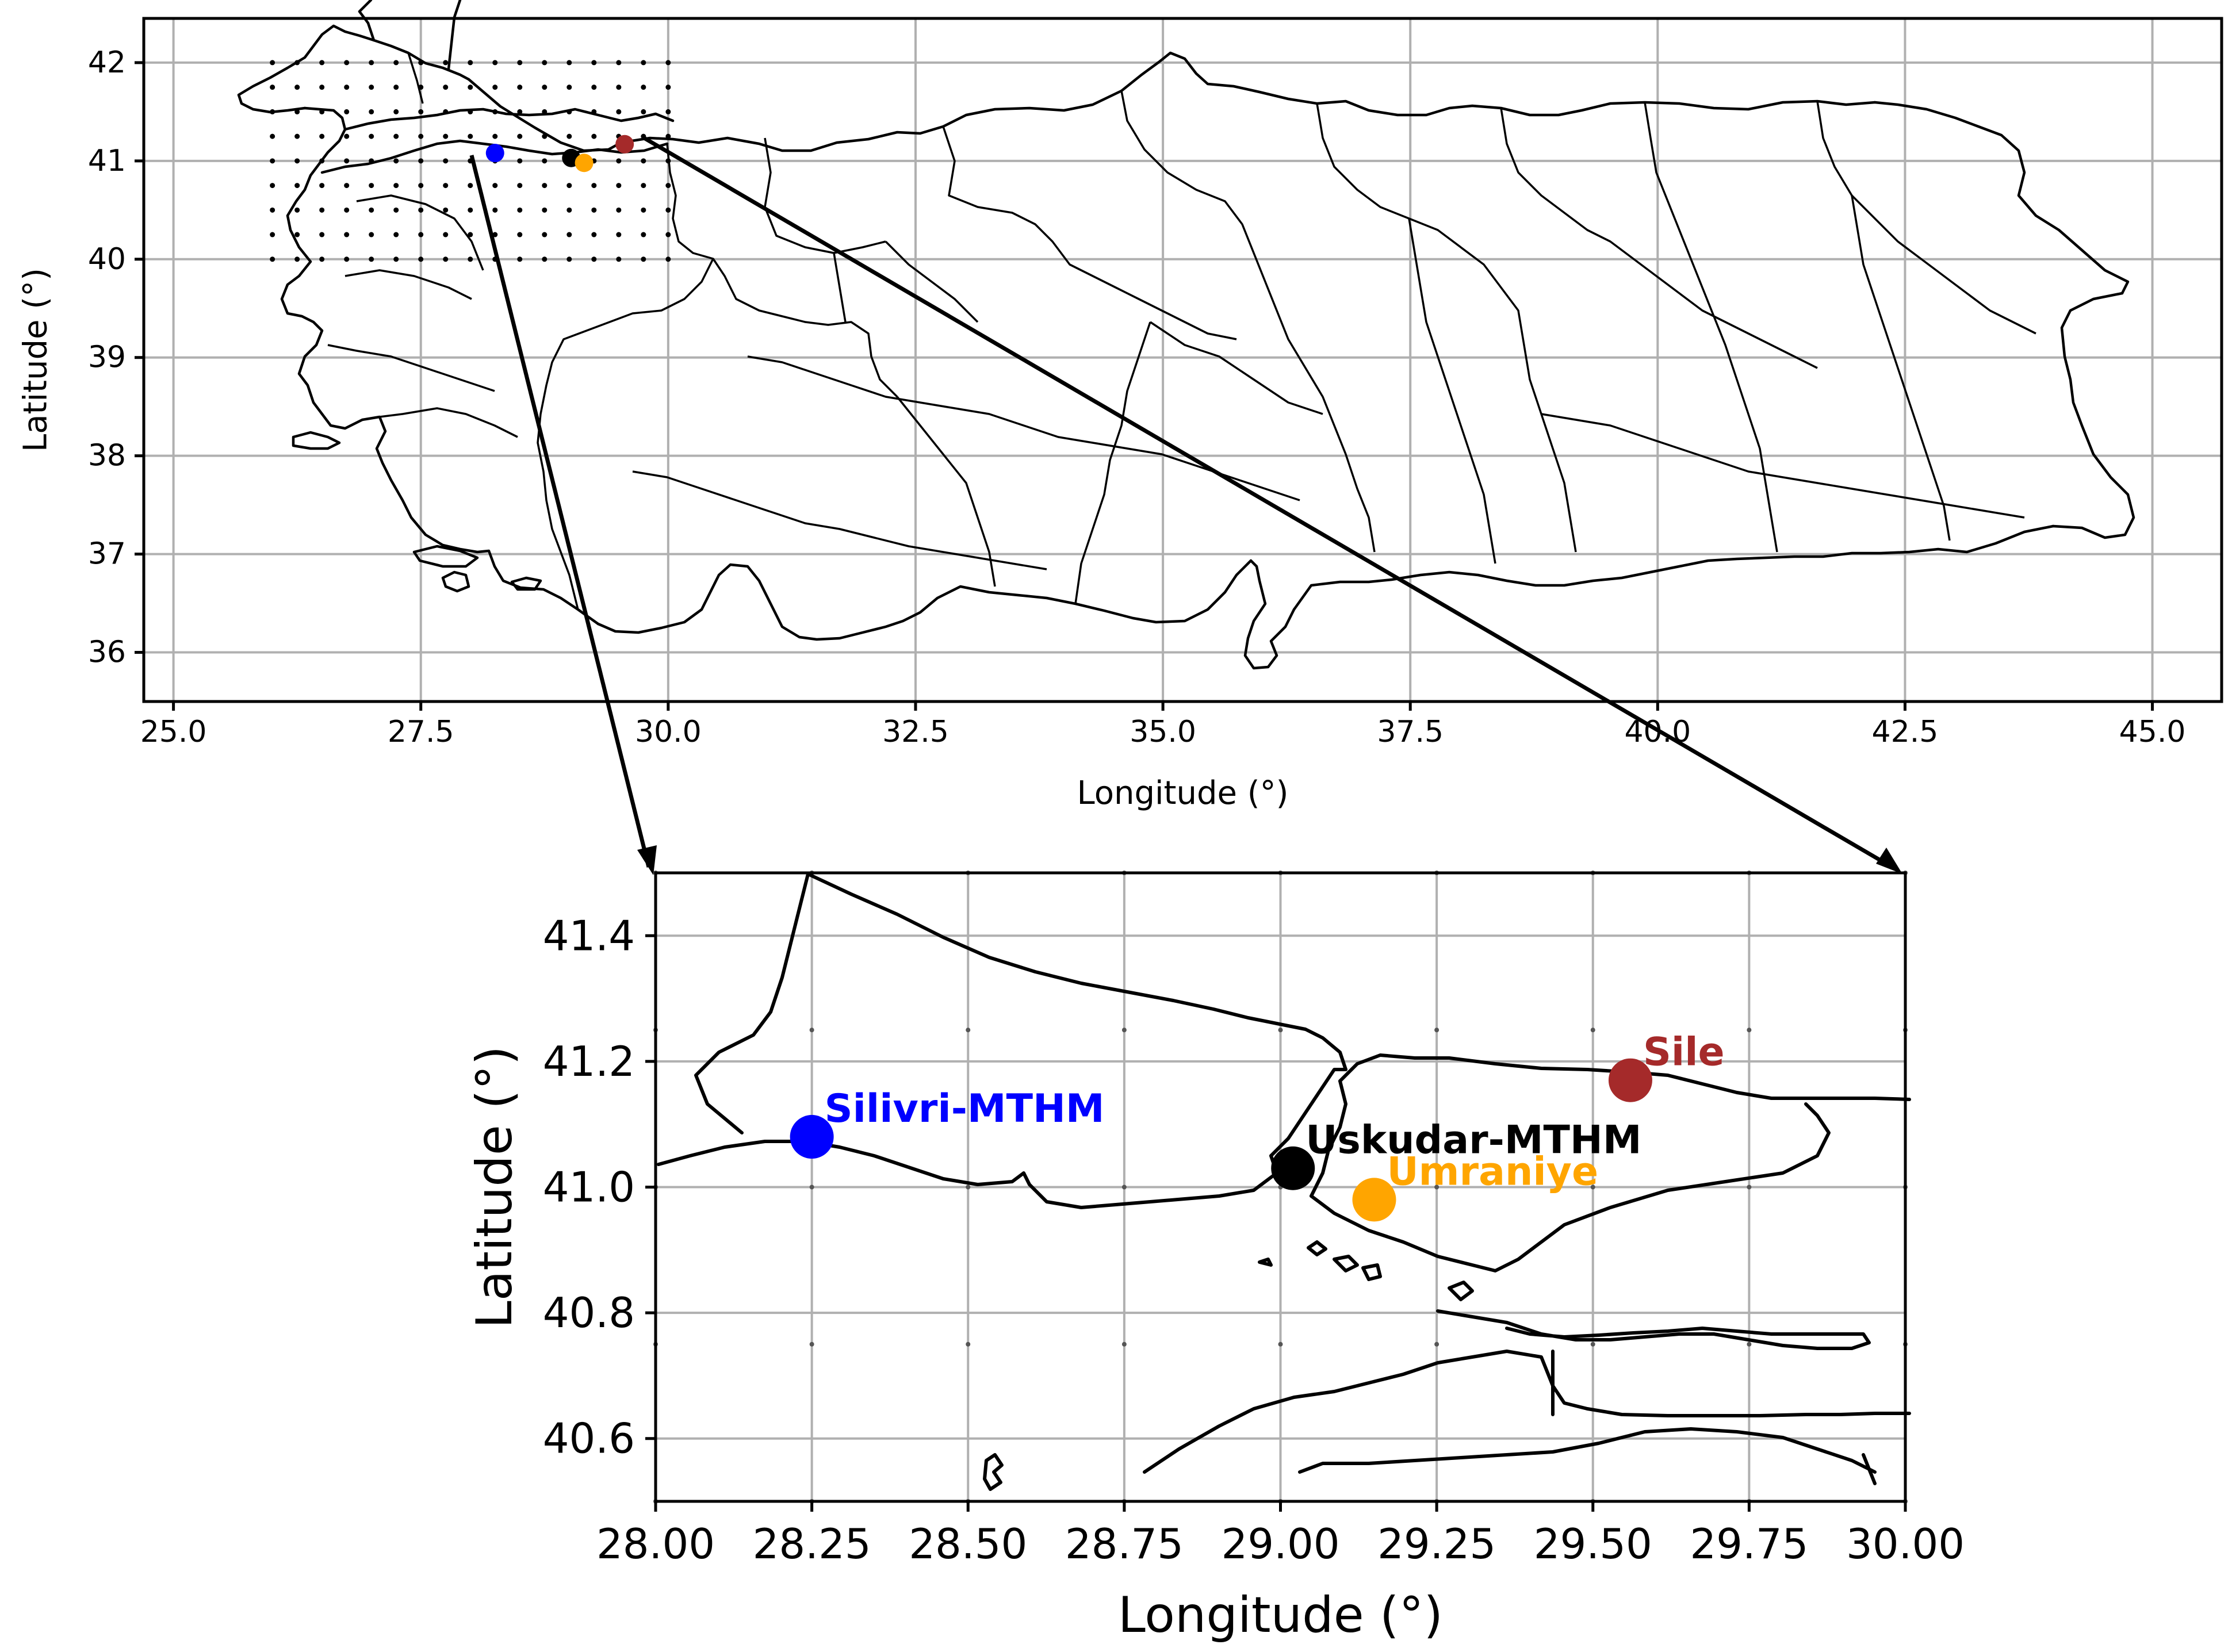  I want to click on overview-grid-points, so click(471, 161).